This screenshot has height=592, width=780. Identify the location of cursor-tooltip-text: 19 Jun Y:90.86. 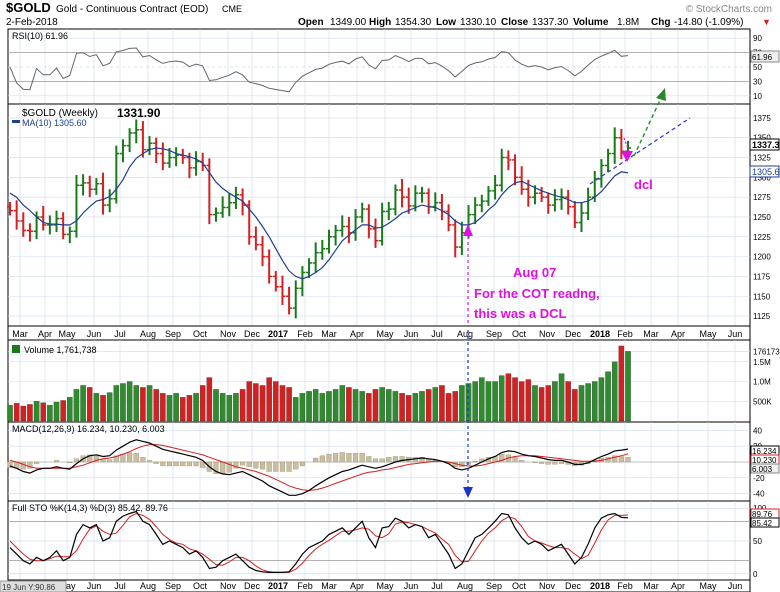
(29, 587).